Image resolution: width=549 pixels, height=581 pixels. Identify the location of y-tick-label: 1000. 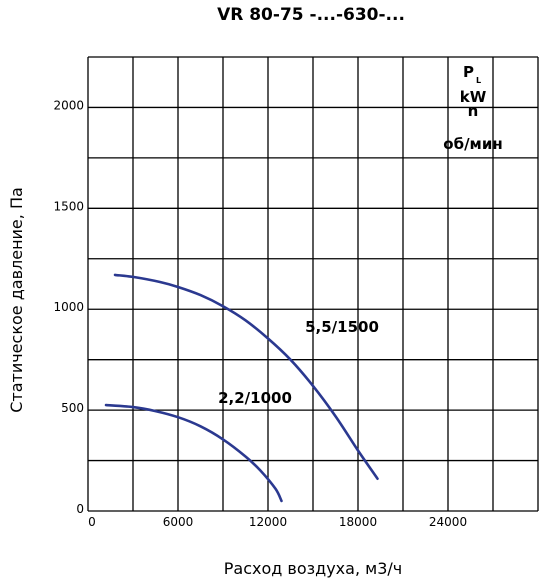
(68, 307).